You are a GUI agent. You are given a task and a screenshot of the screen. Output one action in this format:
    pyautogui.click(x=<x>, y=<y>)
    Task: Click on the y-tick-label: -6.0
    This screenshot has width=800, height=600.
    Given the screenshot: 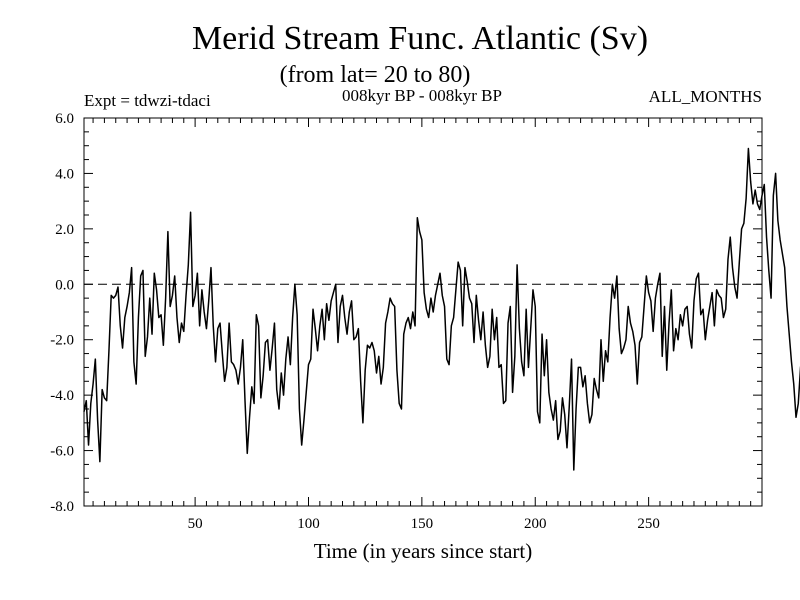 What is the action you would take?
    pyautogui.click(x=62, y=452)
    